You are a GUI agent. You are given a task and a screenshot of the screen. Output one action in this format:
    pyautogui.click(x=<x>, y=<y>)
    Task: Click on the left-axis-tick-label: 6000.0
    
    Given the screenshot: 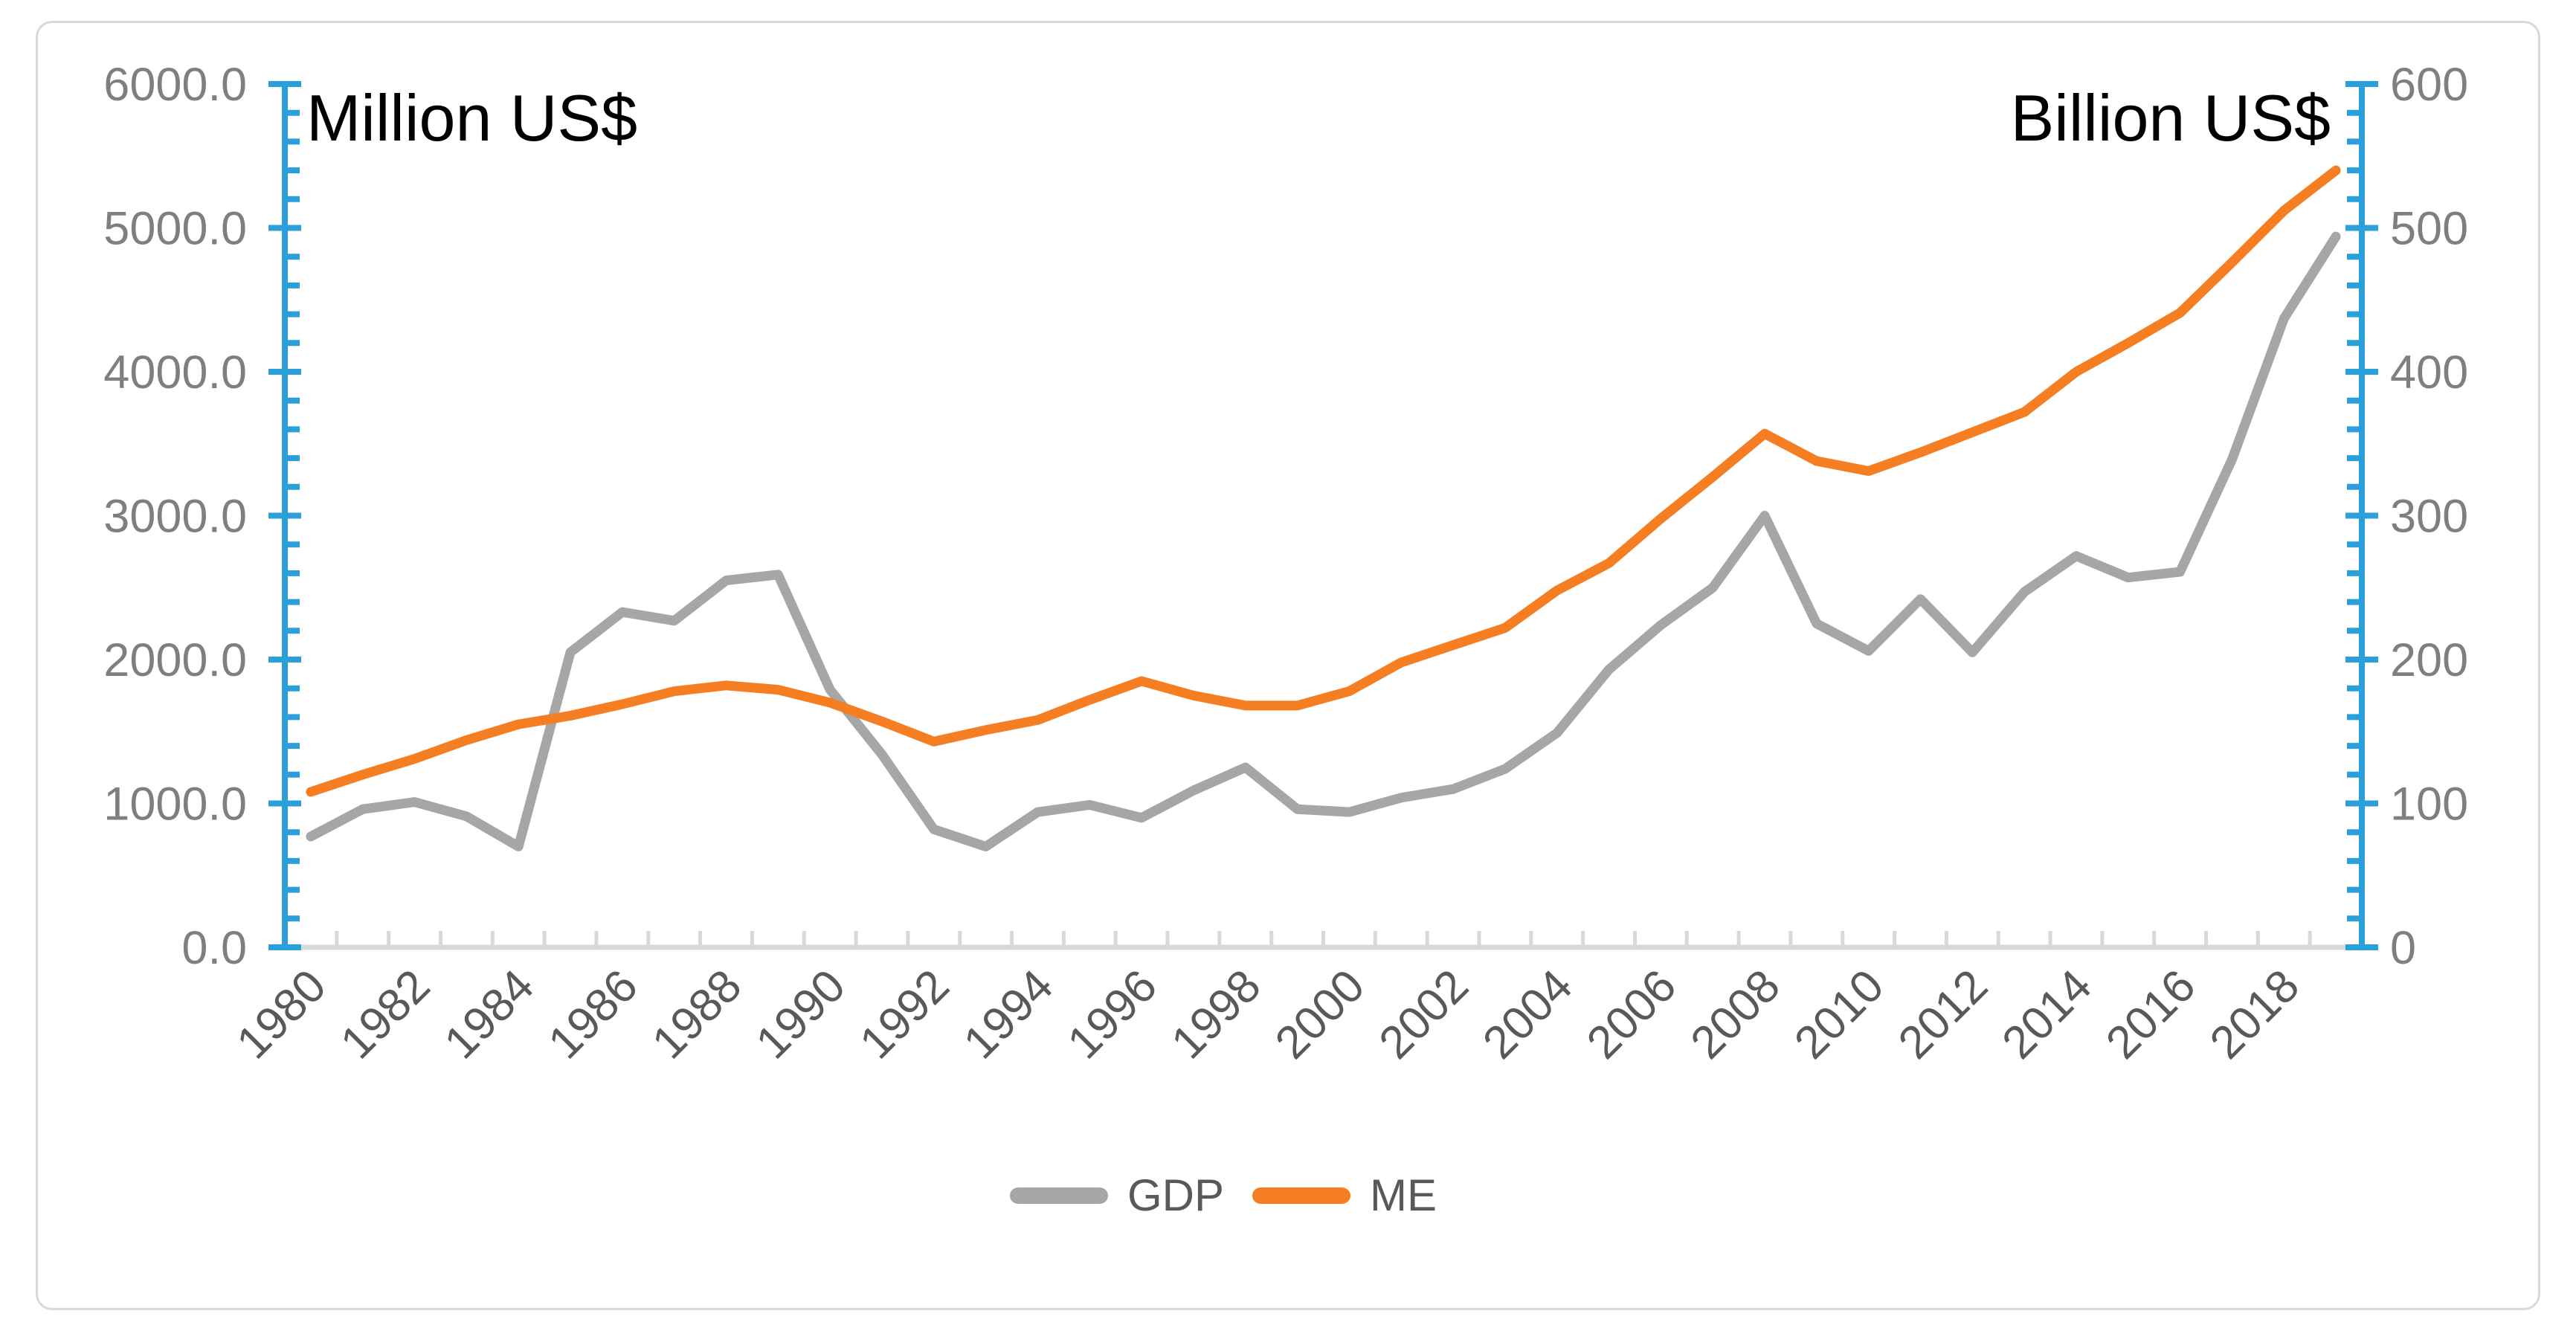 What is the action you would take?
    pyautogui.click(x=175, y=85)
    